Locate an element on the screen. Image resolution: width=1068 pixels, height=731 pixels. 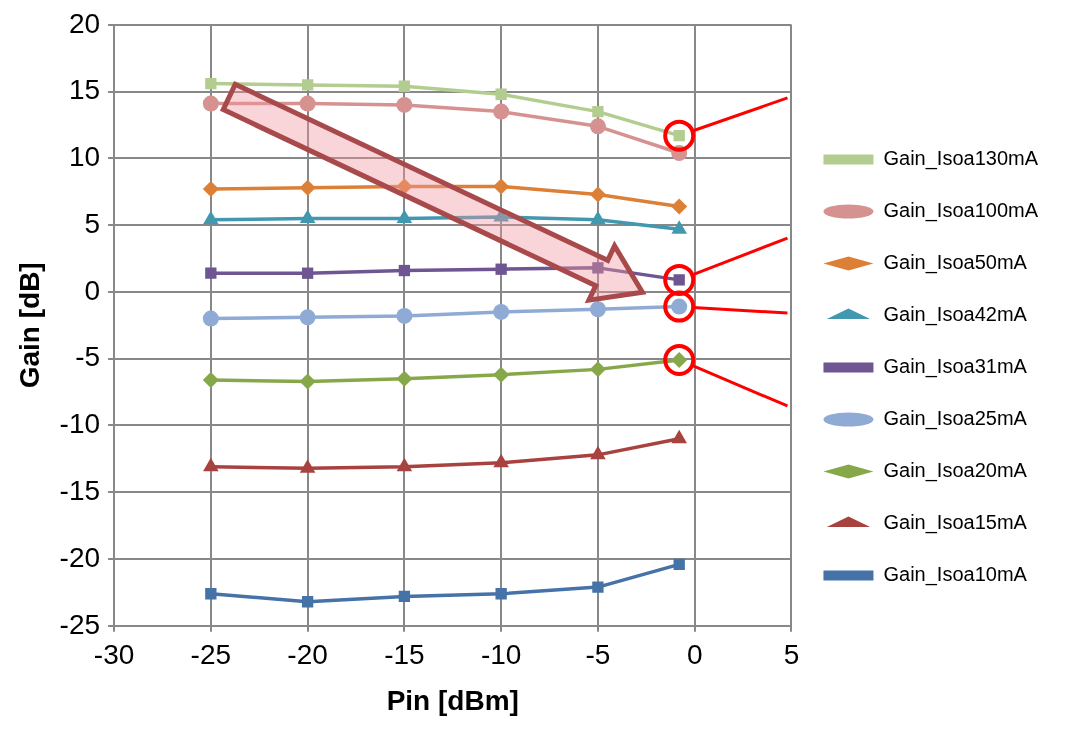
x-tick-label: -15 is located at coordinates (404, 655).